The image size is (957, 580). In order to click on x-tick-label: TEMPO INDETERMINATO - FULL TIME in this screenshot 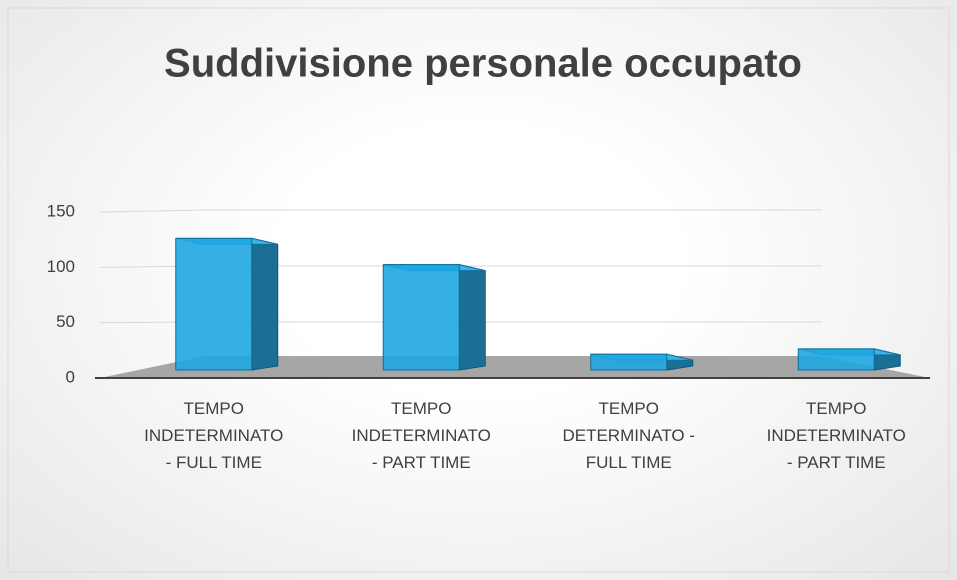, I will do `click(214, 435)`.